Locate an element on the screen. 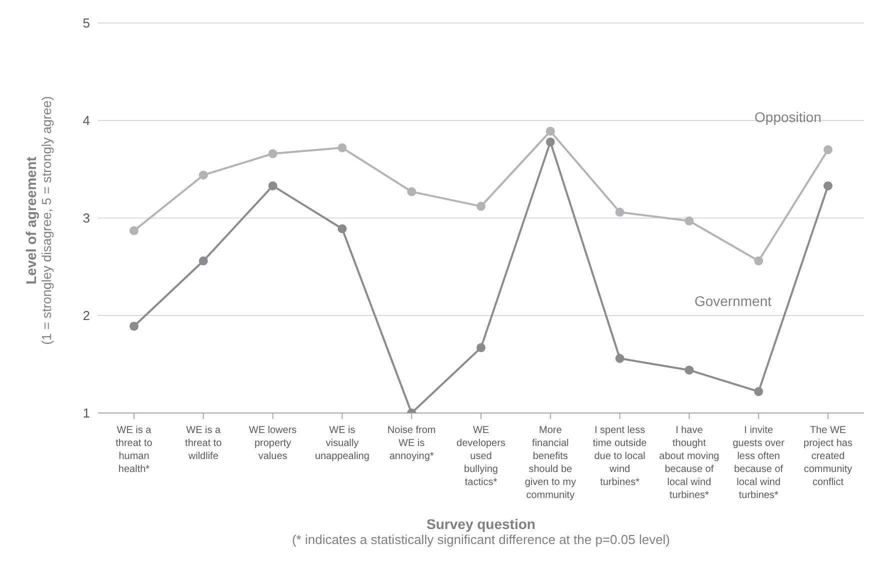 The height and width of the screenshot is (585, 872). x-tick-label: WE developers used bullying tactics* is located at coordinates (481, 456).